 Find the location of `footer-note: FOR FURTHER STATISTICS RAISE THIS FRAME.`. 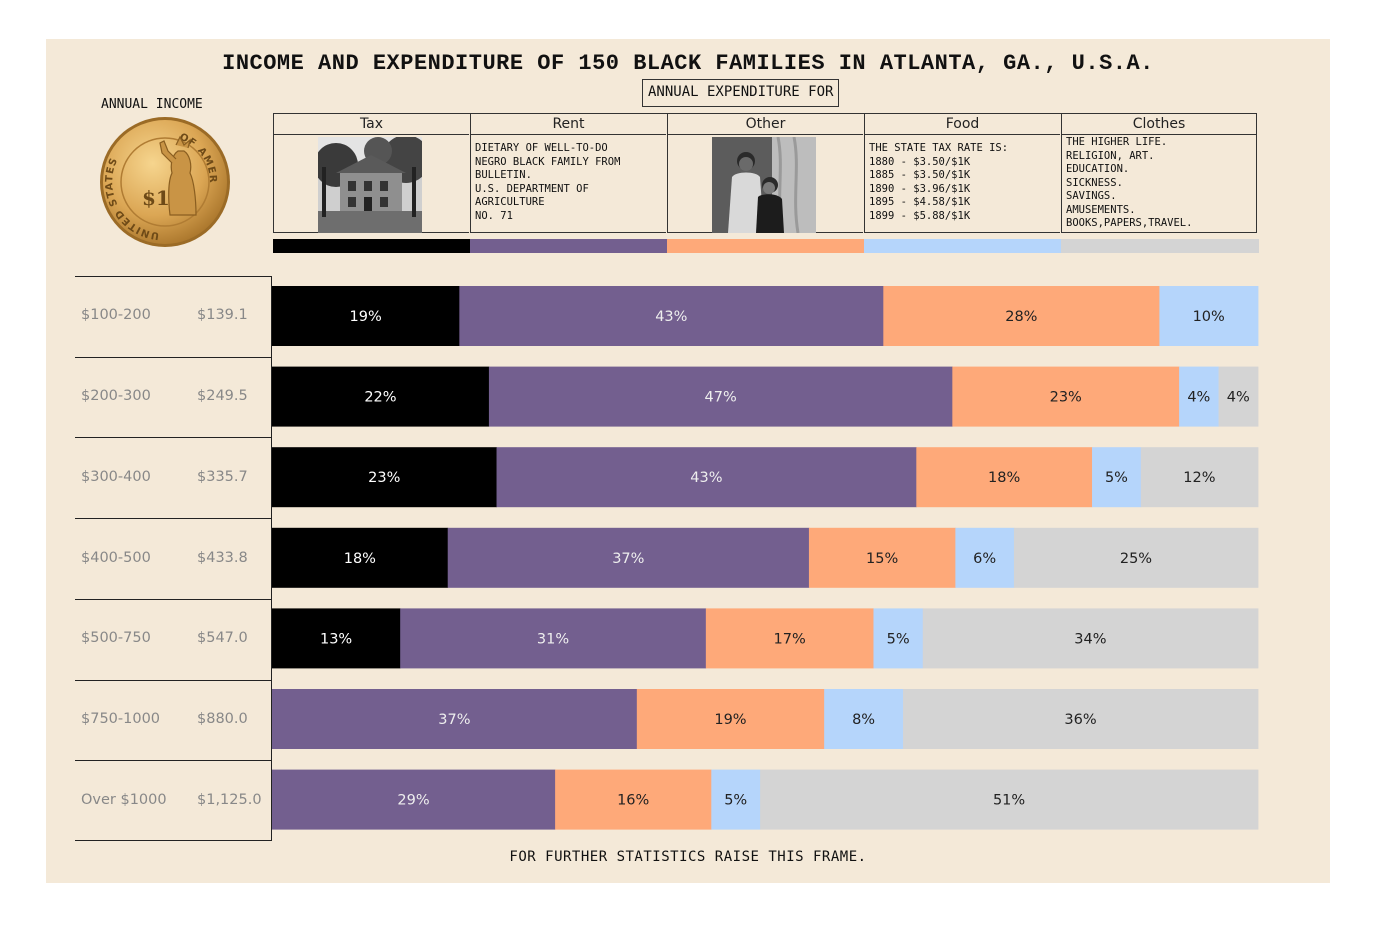

footer-note: FOR FURTHER STATISTICS RAISE THIS FRAME. is located at coordinates (688, 857).